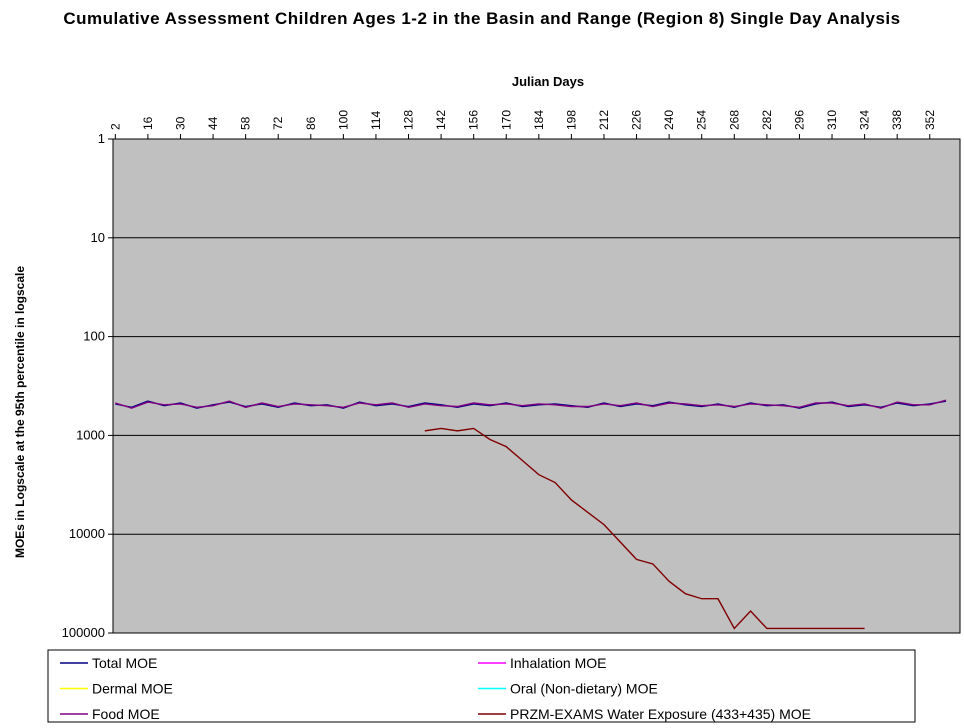  I want to click on x-tick-label: 352, so click(930, 120).